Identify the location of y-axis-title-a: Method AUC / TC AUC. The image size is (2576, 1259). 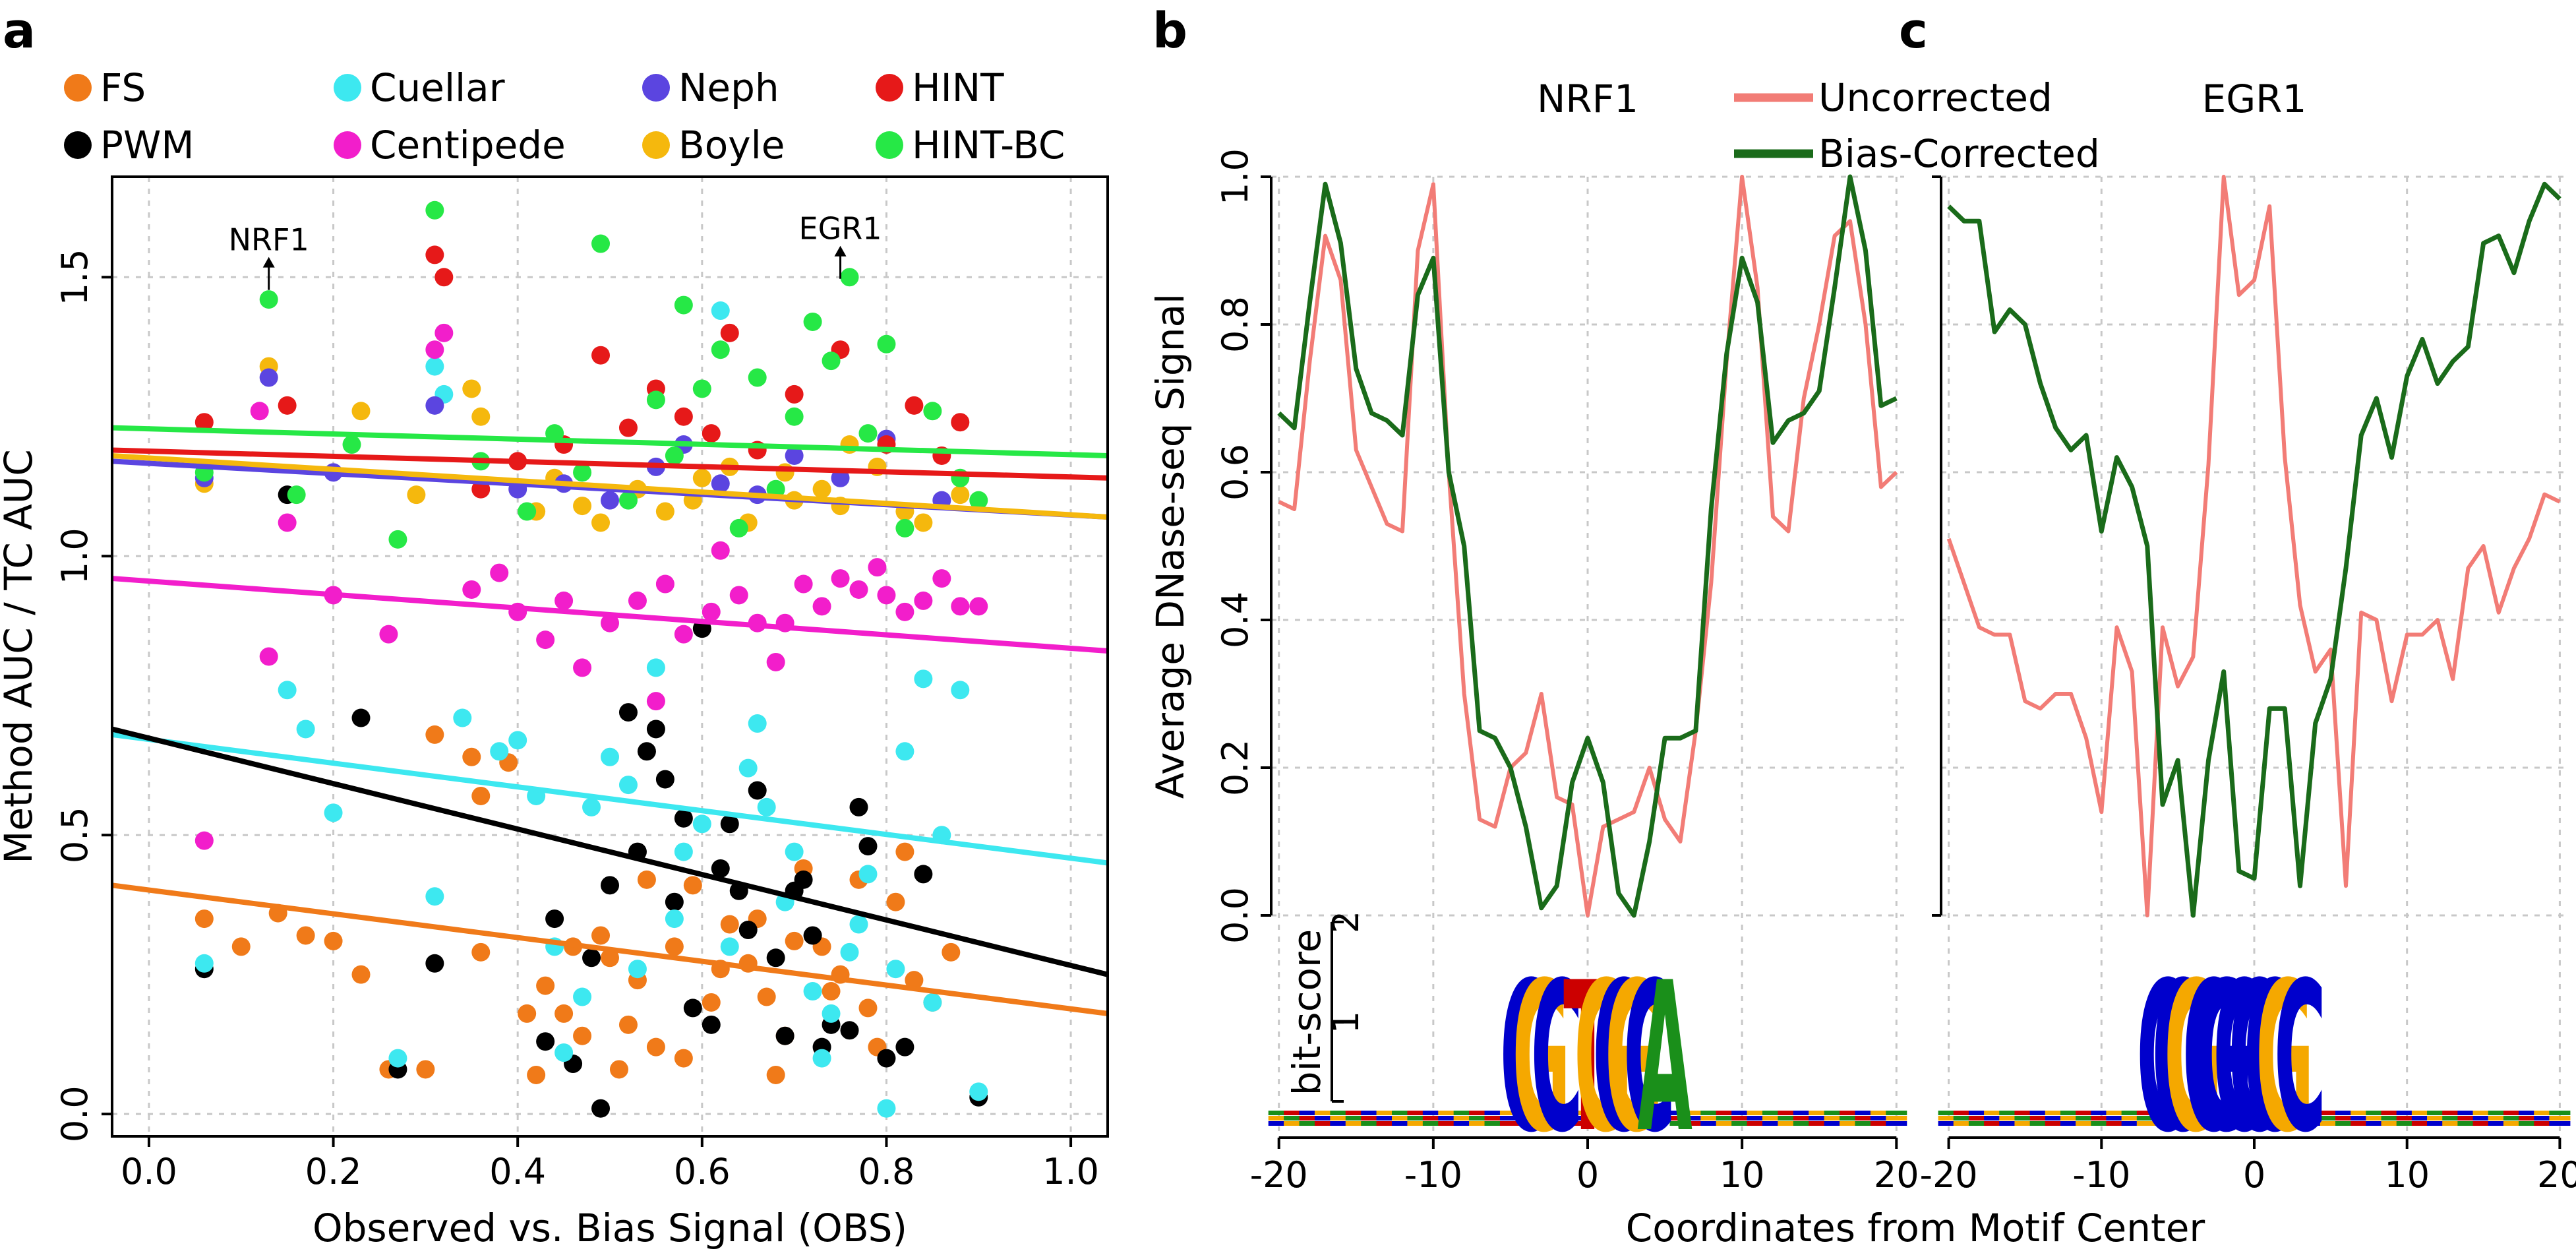
(20, 656).